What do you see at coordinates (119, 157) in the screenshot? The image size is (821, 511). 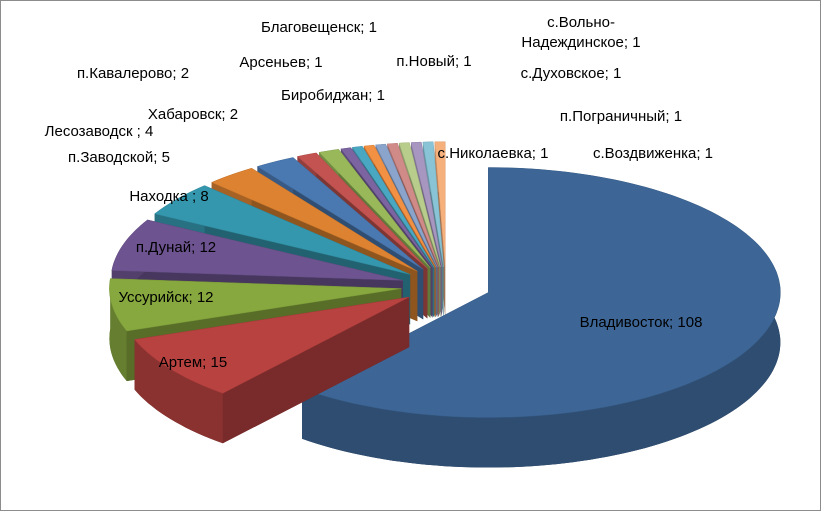 I see `data-label: п.Заводской; 5` at bounding box center [119, 157].